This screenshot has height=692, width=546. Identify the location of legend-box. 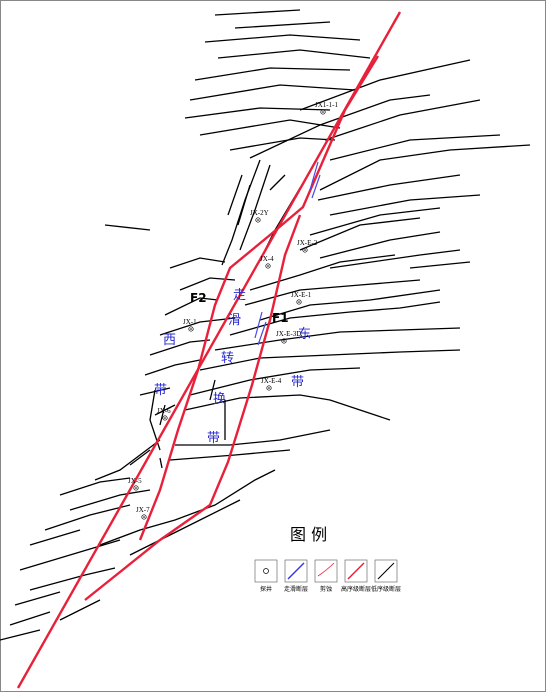
(266, 571).